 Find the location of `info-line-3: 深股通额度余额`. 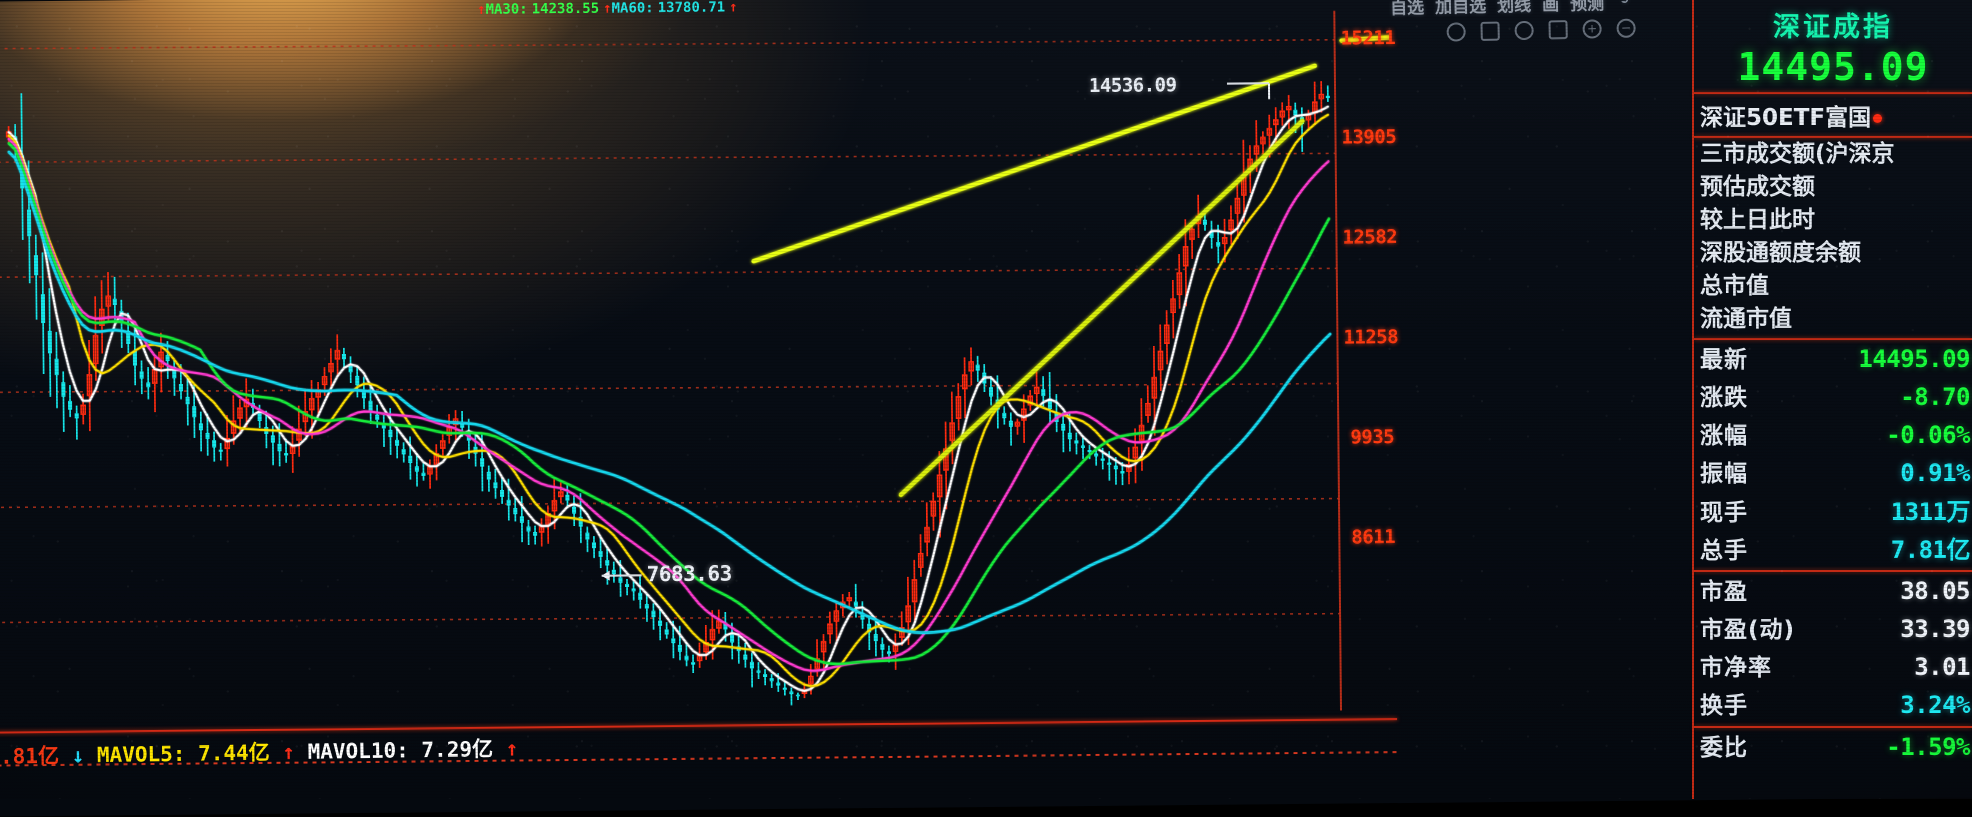

info-line-3: 深股通额度余额 is located at coordinates (1836, 253).